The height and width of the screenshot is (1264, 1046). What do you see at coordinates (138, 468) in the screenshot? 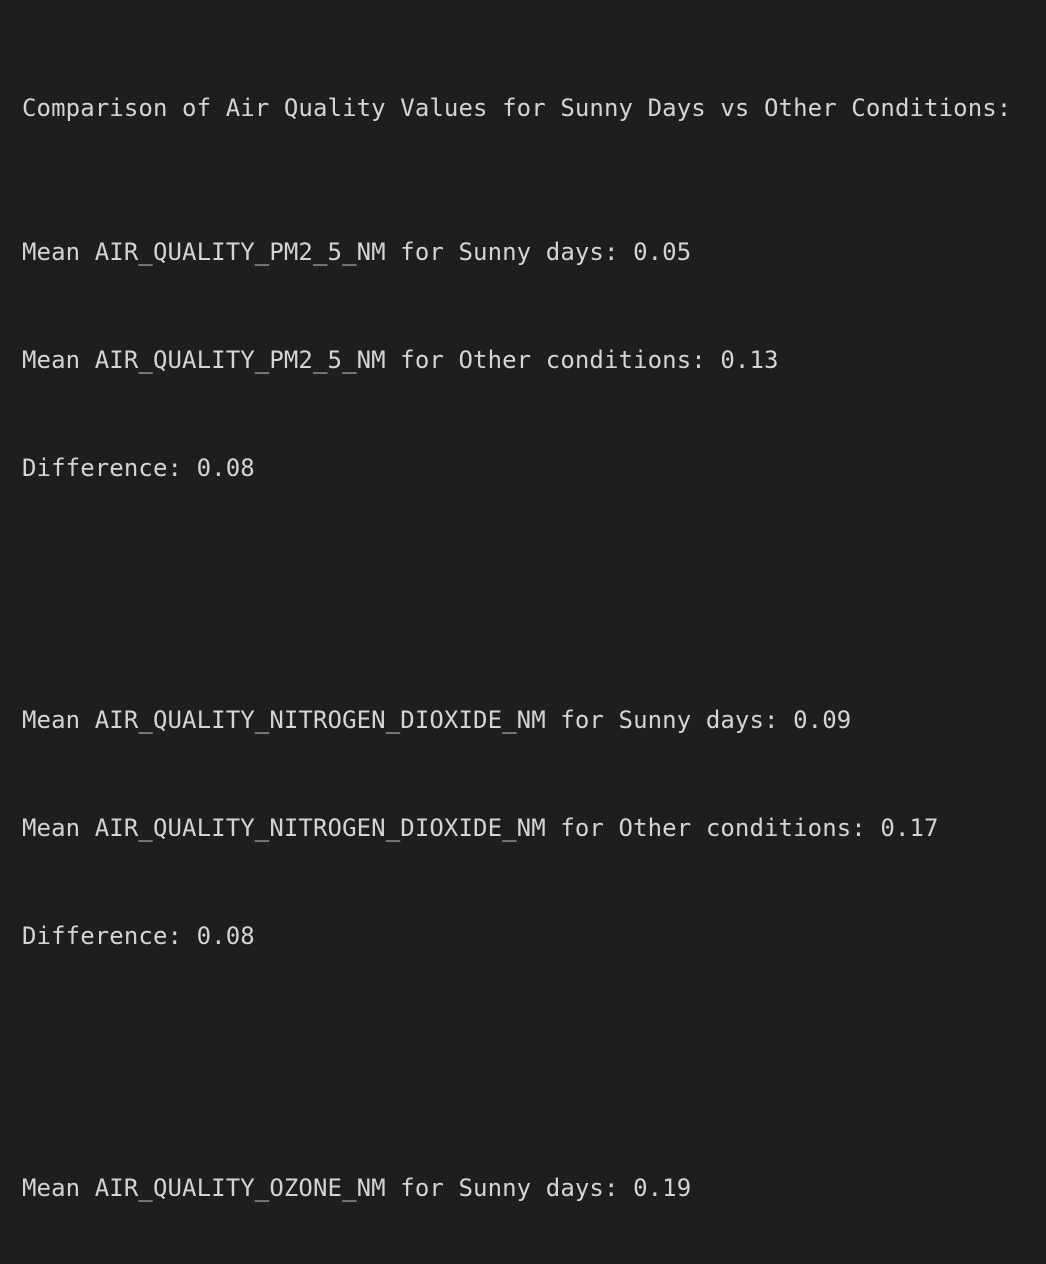
I see `pm25-difference-line: Difference: 0.08` at bounding box center [138, 468].